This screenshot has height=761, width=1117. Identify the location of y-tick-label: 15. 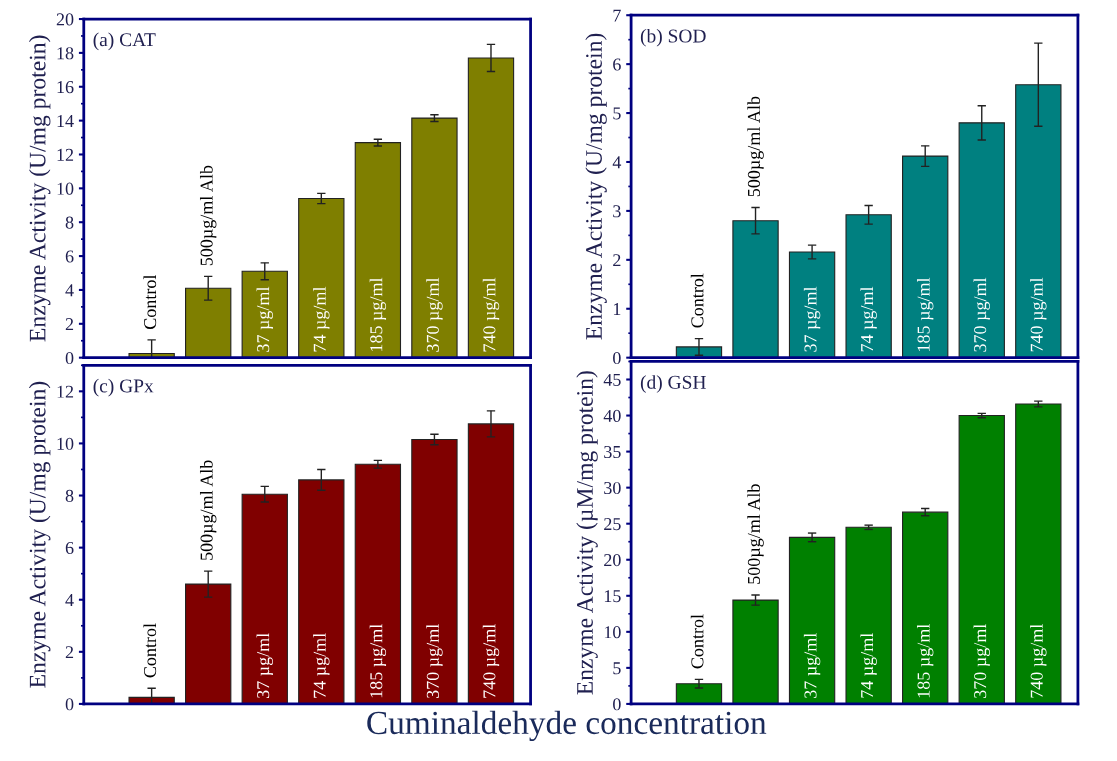
(612, 596).